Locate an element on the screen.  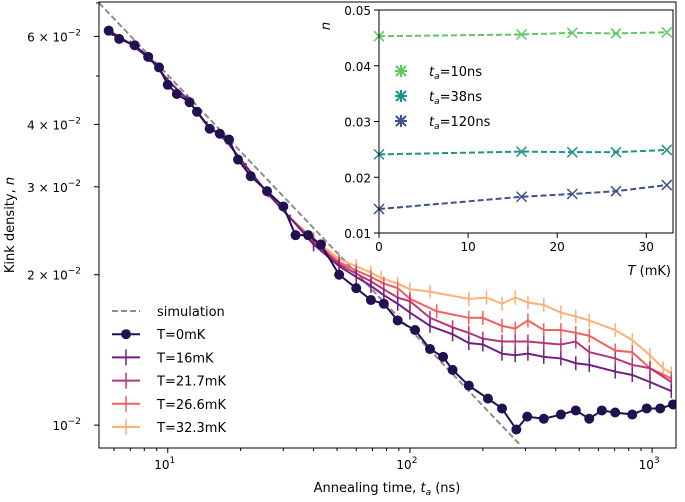
x-tick-exp: 2 is located at coordinates (415, 461).